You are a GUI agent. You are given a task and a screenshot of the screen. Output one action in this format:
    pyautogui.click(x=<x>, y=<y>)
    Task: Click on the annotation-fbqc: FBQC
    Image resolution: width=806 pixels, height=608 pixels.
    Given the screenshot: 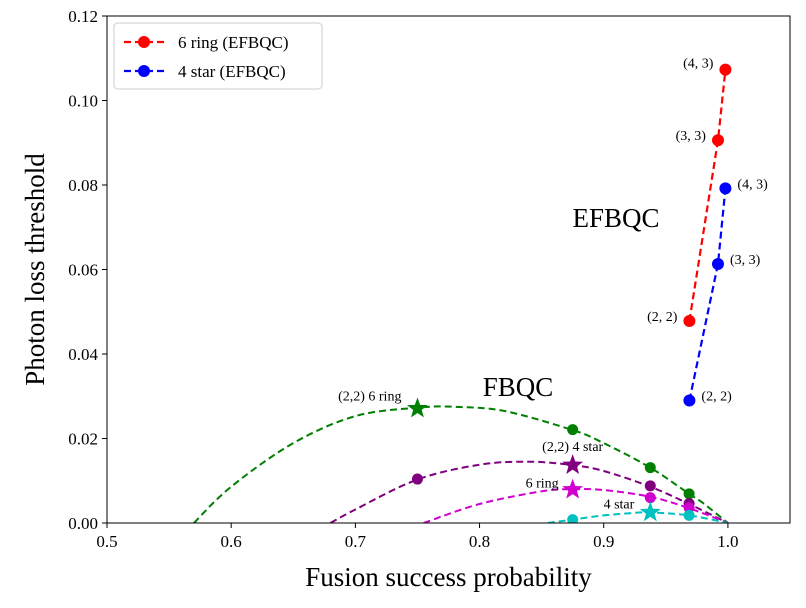 What is the action you would take?
    pyautogui.click(x=518, y=387)
    